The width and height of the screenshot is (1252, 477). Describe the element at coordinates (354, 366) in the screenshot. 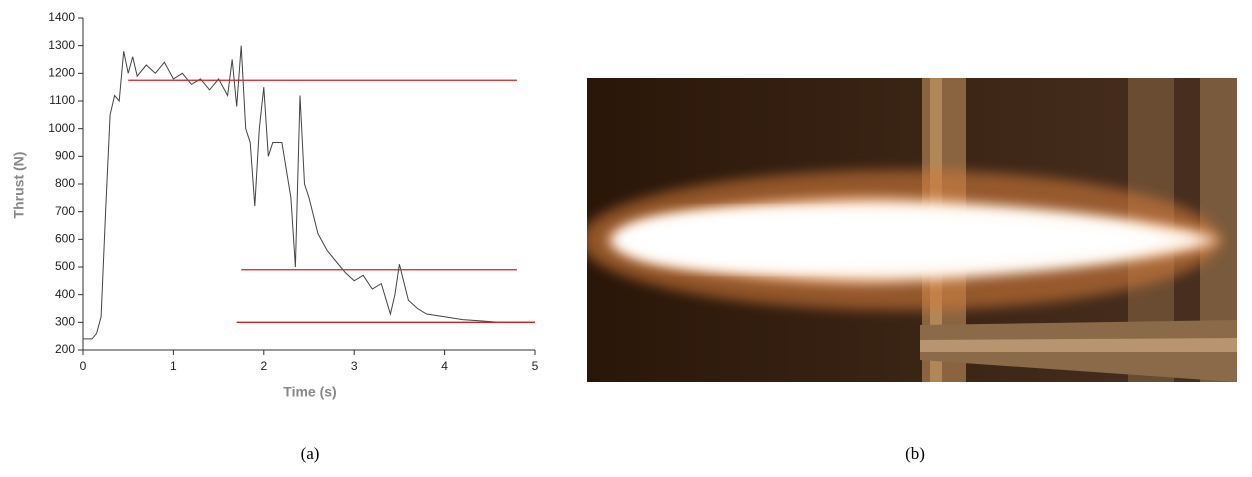

I see `x-tick-label: 3` at that location.